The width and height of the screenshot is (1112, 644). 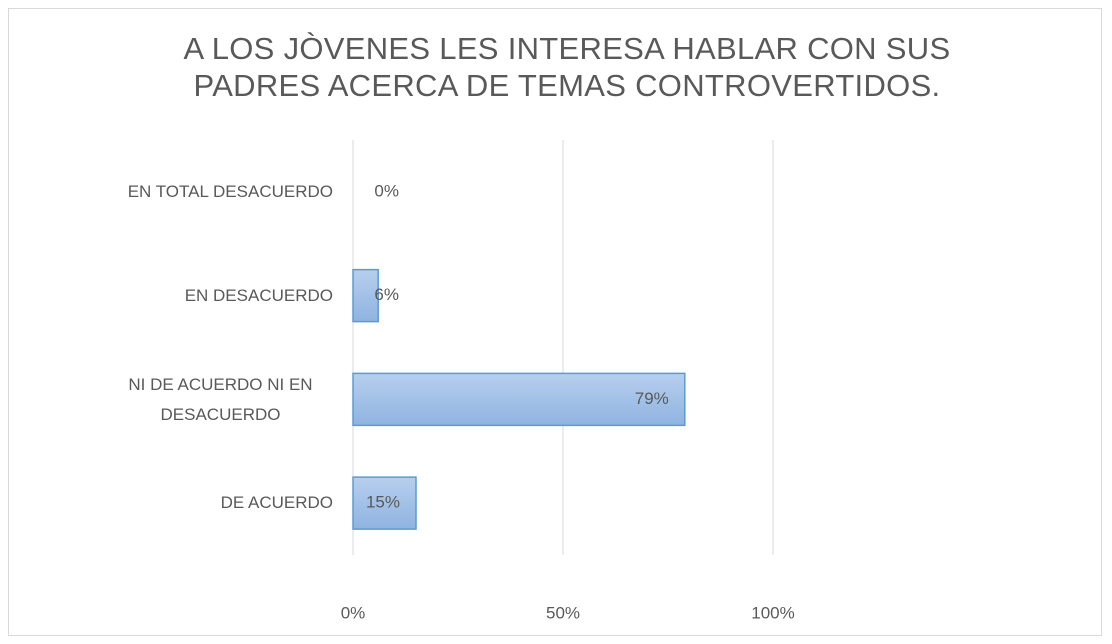 I want to click on x-tick-label: 50%, so click(x=563, y=612).